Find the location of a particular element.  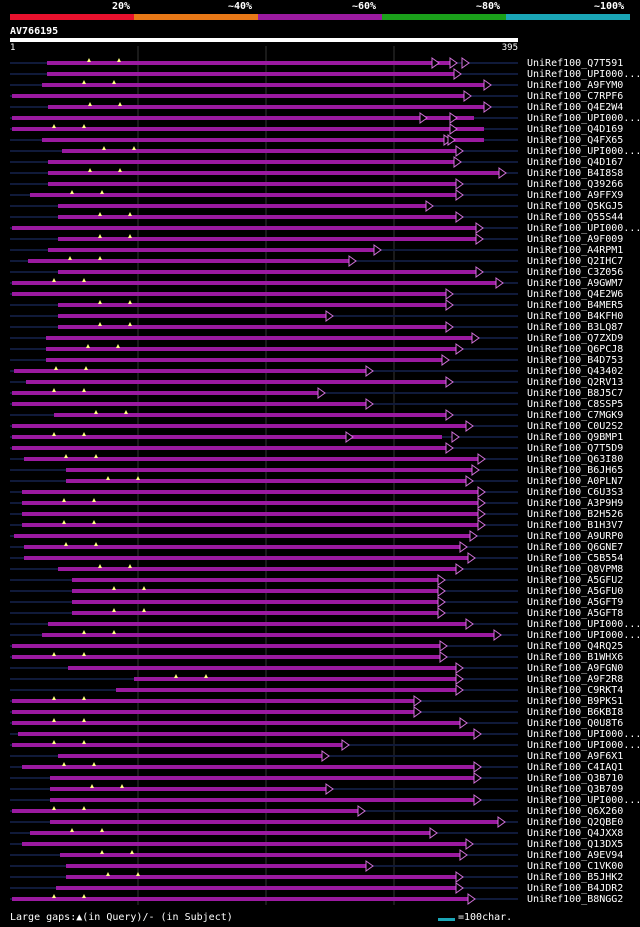

hit-label: UniRef100_B4KFH0 is located at coordinates (575, 316).